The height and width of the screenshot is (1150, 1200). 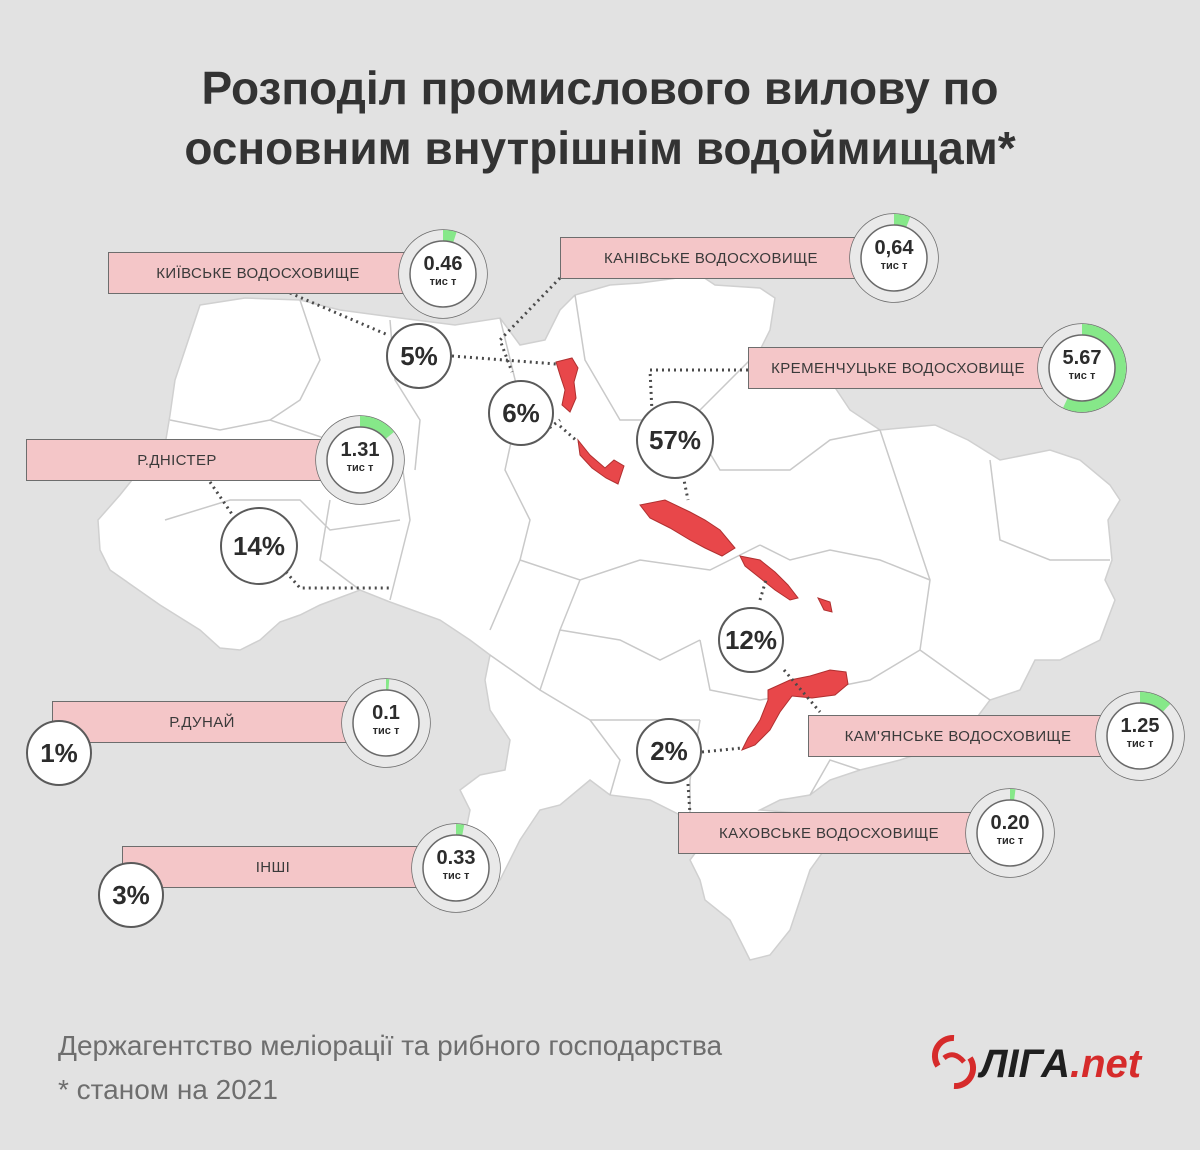 I want to click on liga-logo: ЛІГА.net, so click(x=1050, y=1067).